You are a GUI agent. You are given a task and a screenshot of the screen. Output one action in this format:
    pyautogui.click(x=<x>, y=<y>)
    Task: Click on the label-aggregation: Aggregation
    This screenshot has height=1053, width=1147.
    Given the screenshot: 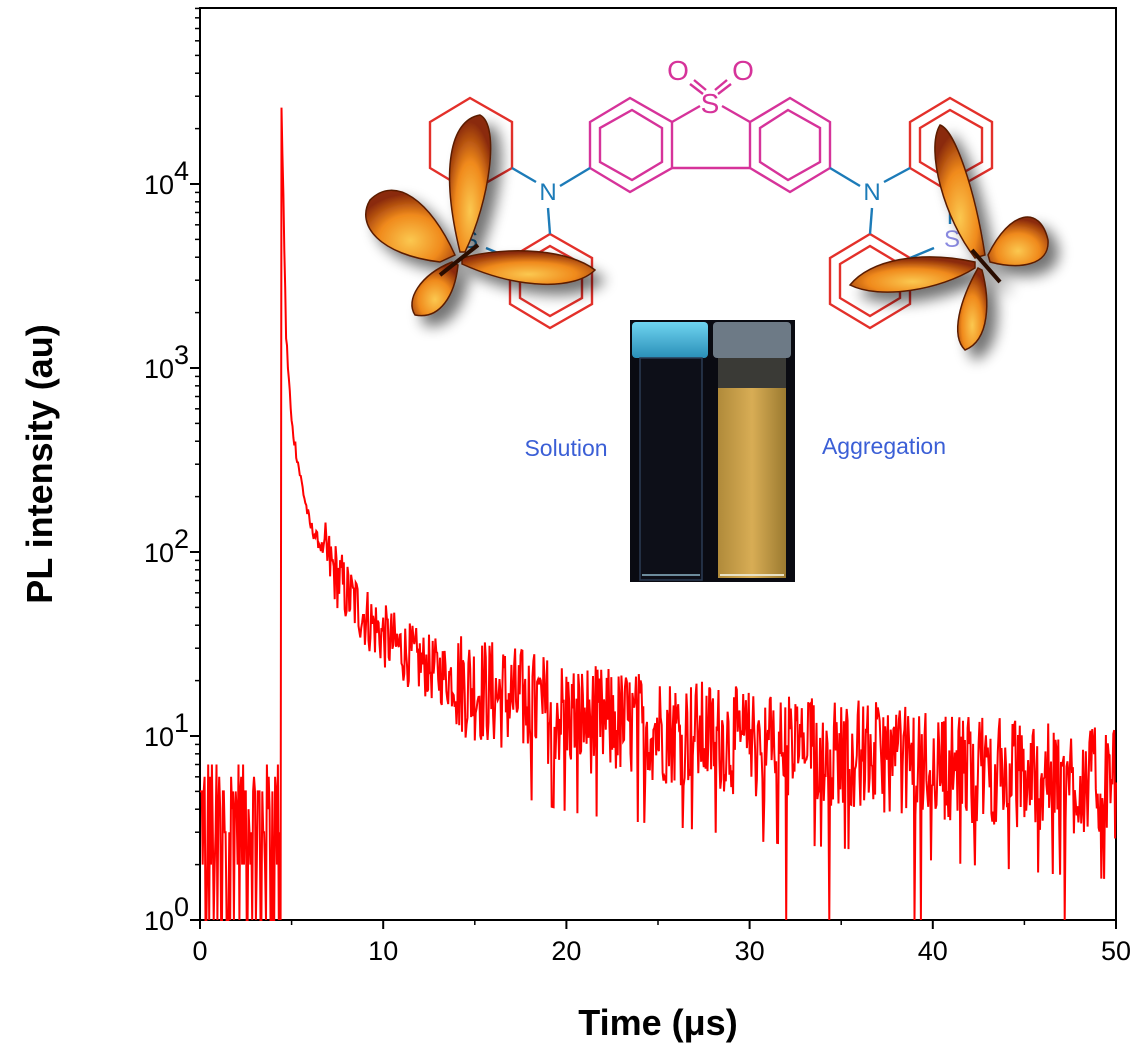 What is the action you would take?
    pyautogui.click(x=884, y=446)
    